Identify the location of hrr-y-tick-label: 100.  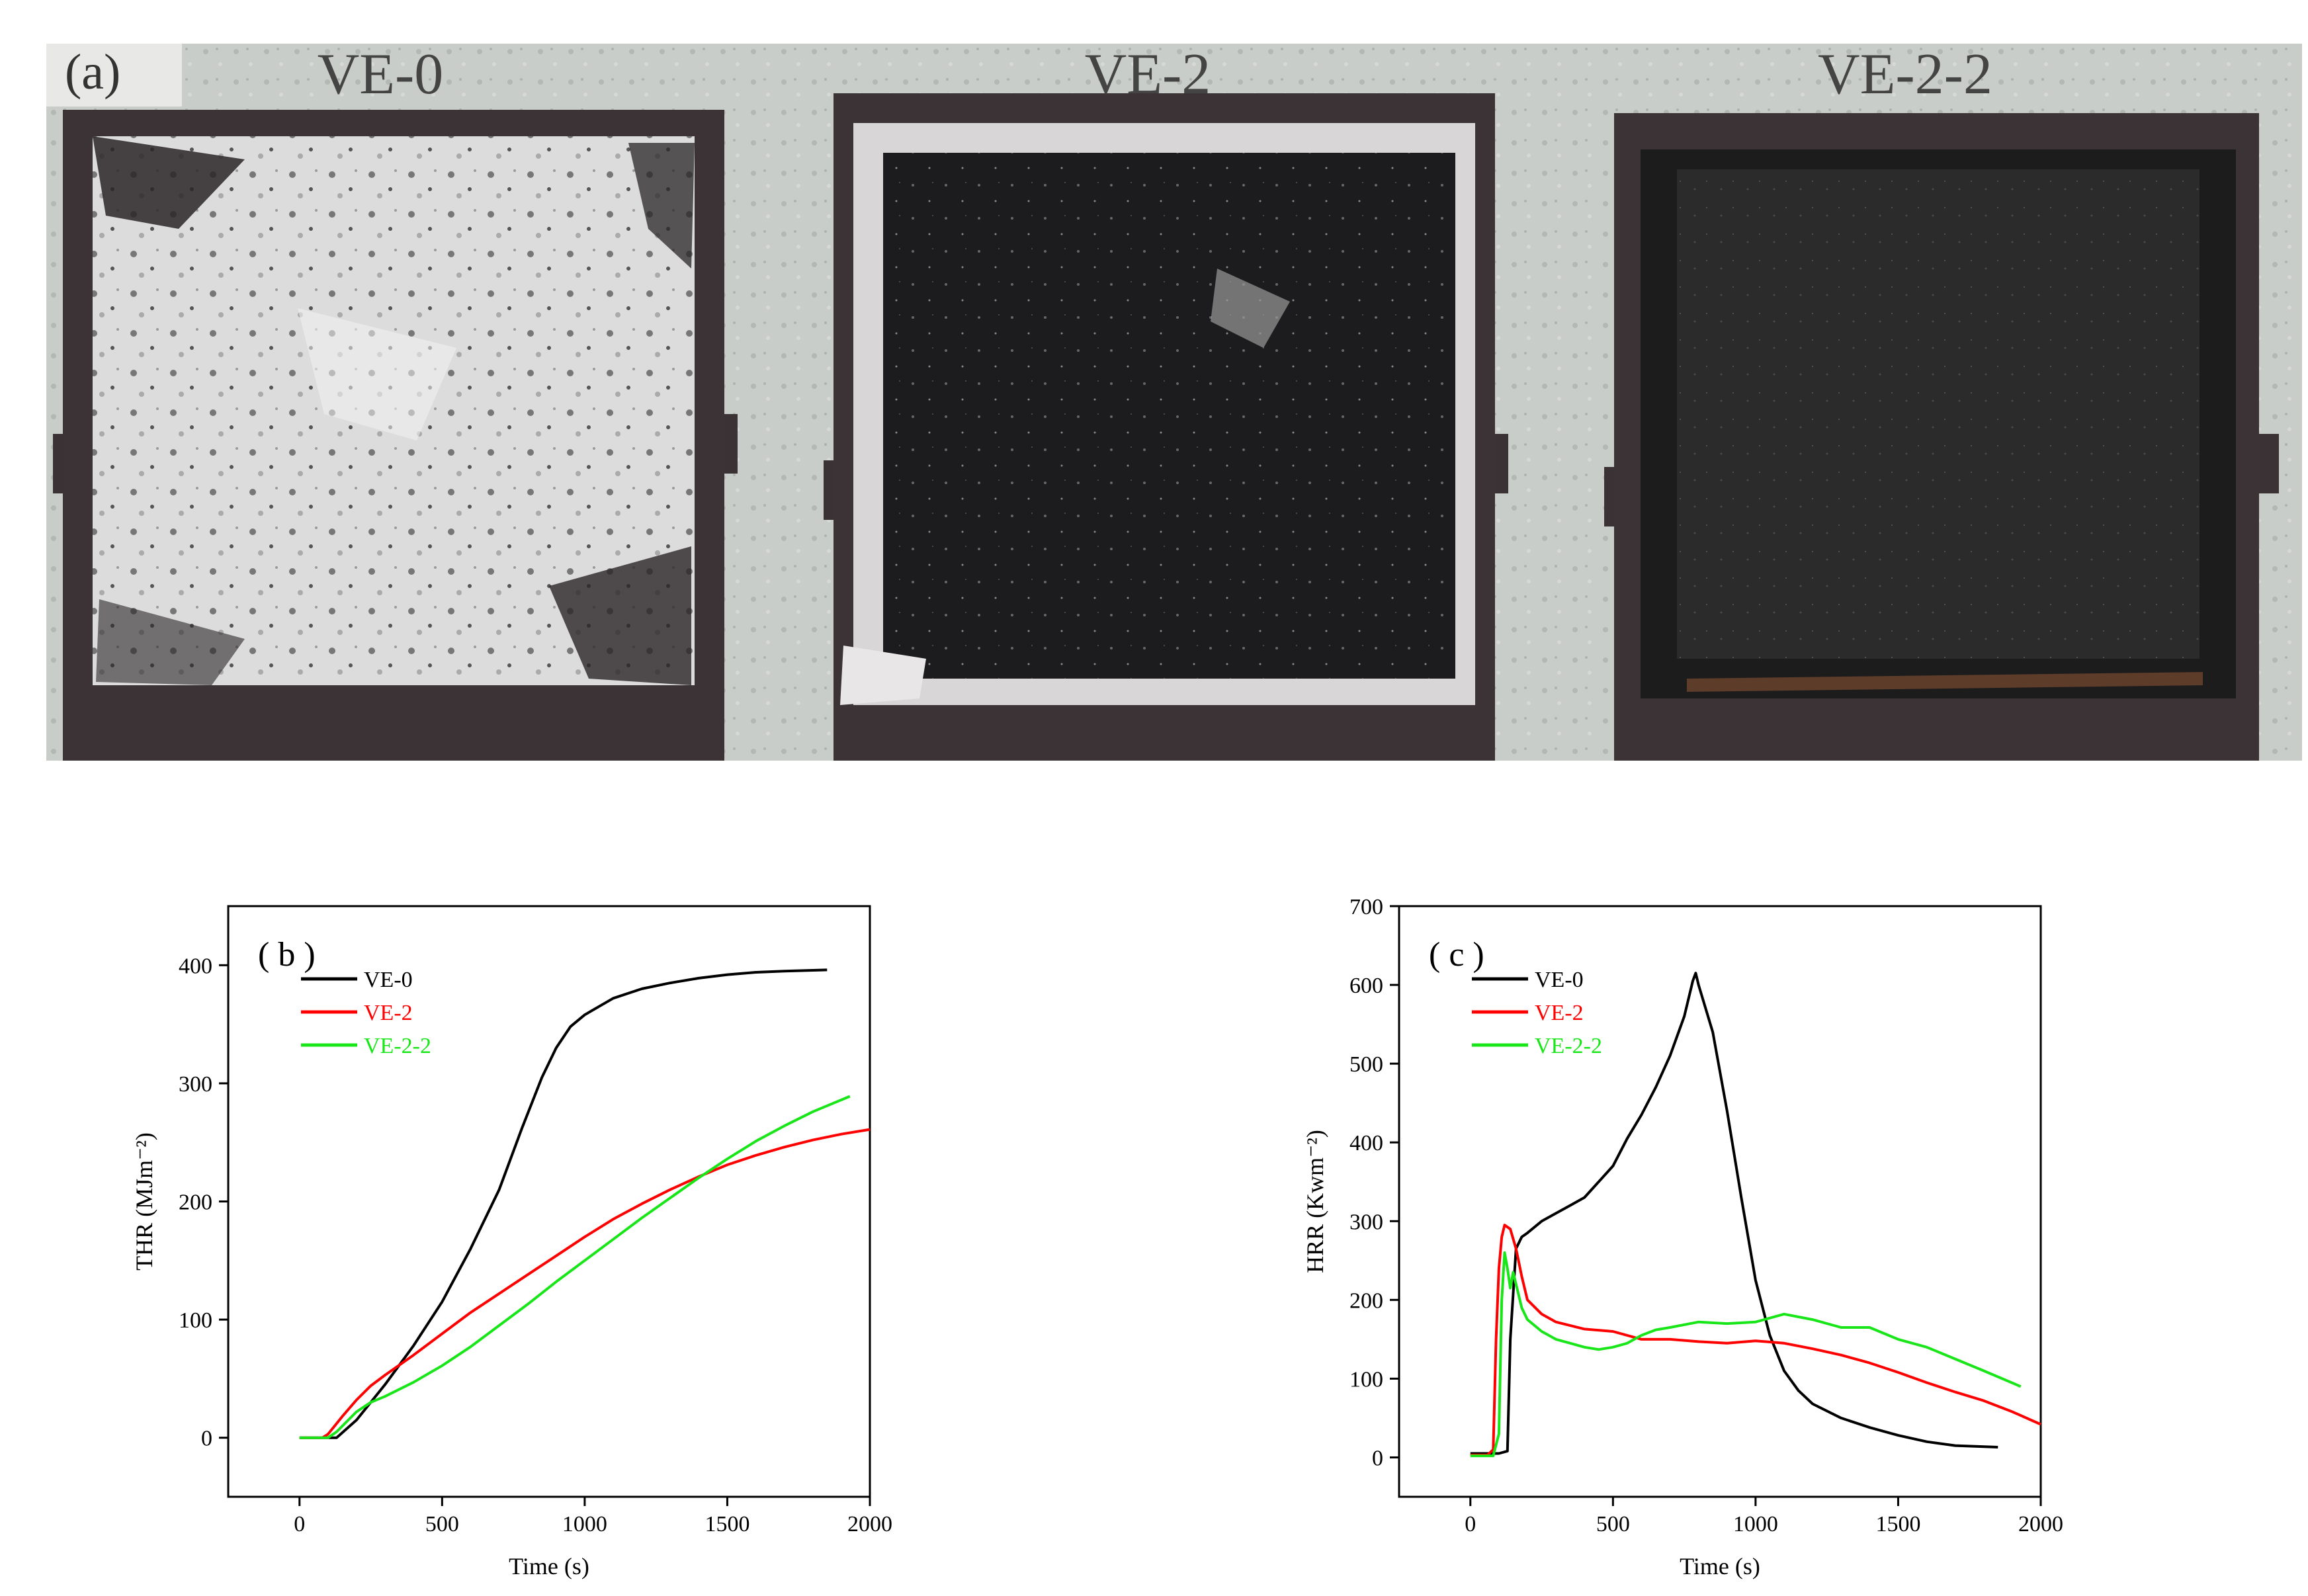
(1366, 1379).